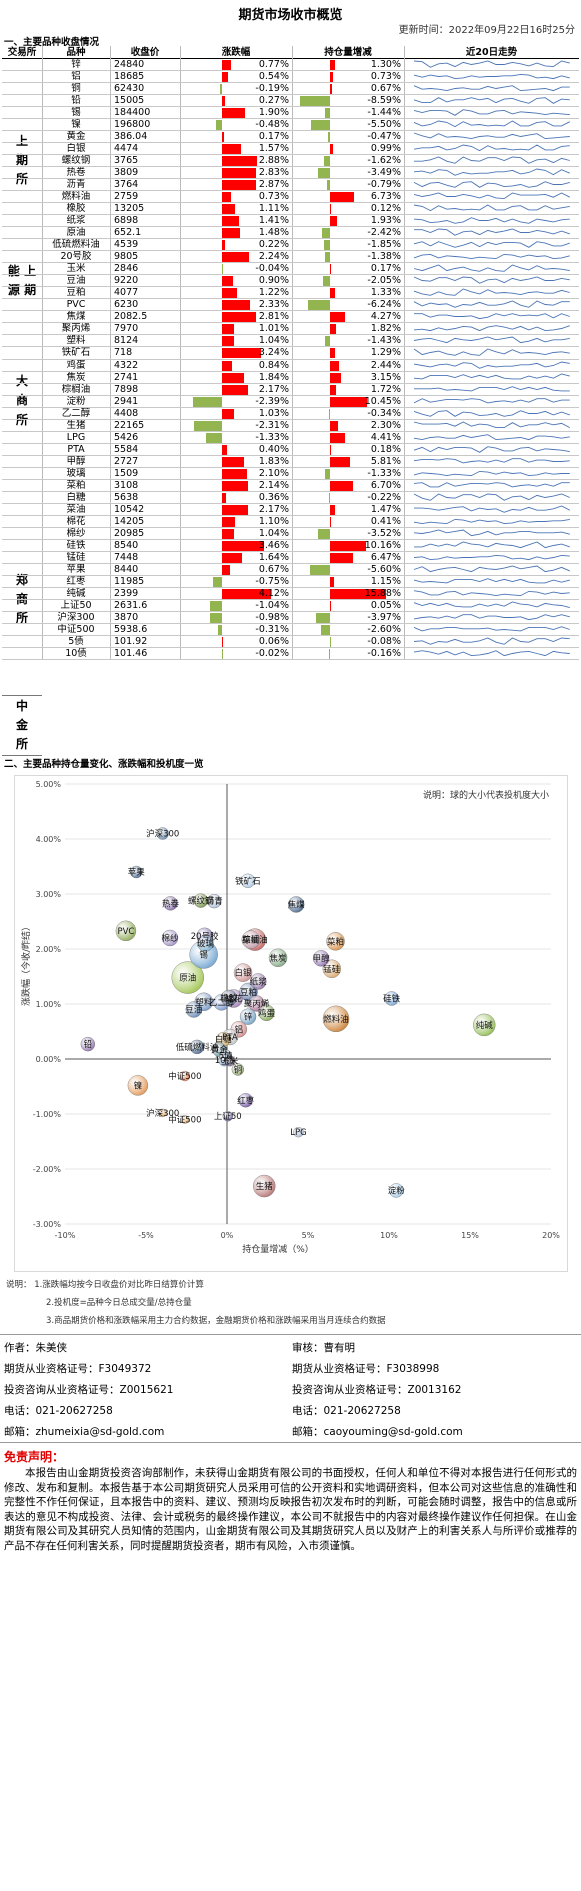  What do you see at coordinates (384, 125) in the screenshot?
I see `oi-value: -5.50%` at bounding box center [384, 125].